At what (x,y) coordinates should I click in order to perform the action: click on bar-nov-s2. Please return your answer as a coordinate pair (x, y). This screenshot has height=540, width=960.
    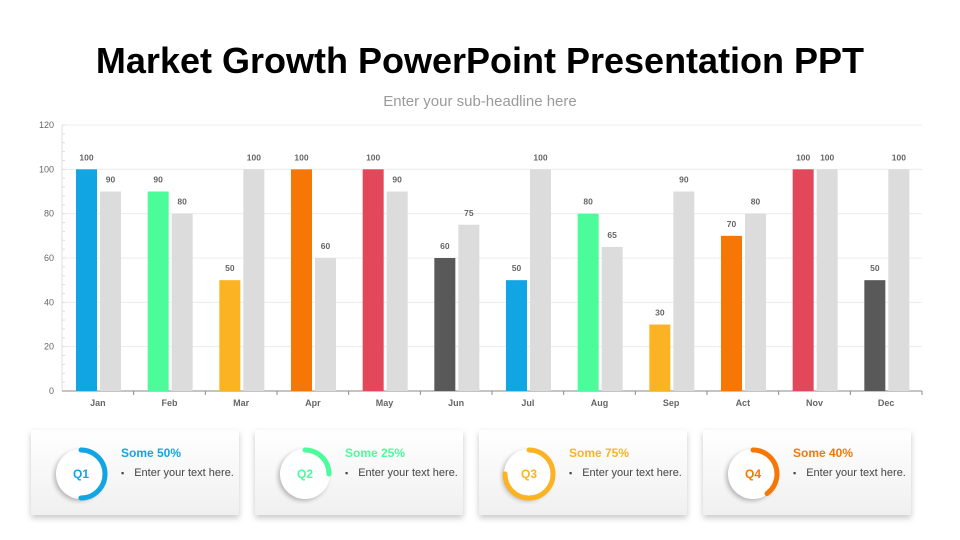
    Looking at the image, I should click on (827, 280).